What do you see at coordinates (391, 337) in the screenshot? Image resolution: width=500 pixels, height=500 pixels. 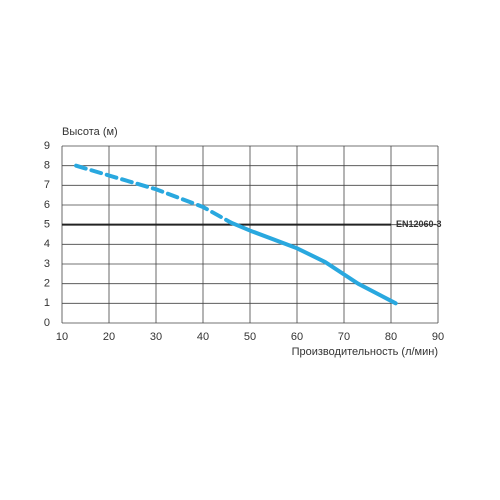 I see `x-tick-label: 80` at bounding box center [391, 337].